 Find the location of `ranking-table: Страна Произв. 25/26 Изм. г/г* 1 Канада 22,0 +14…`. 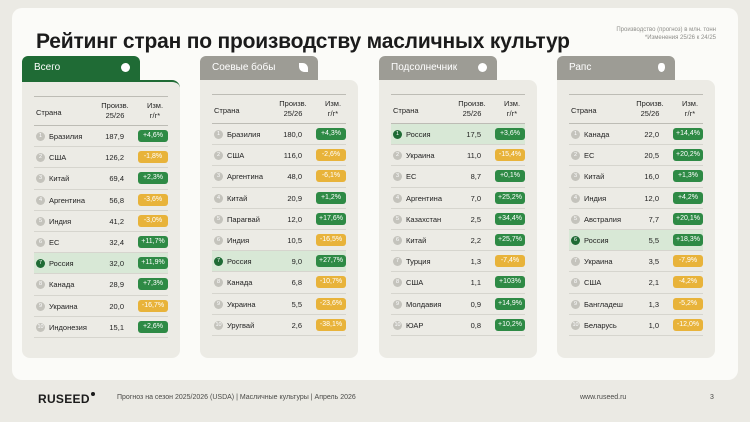

ranking-table: Страна Произв. 25/26 Изм. г/г* 1 Канада 22,0 +14… is located at coordinates (636, 215).